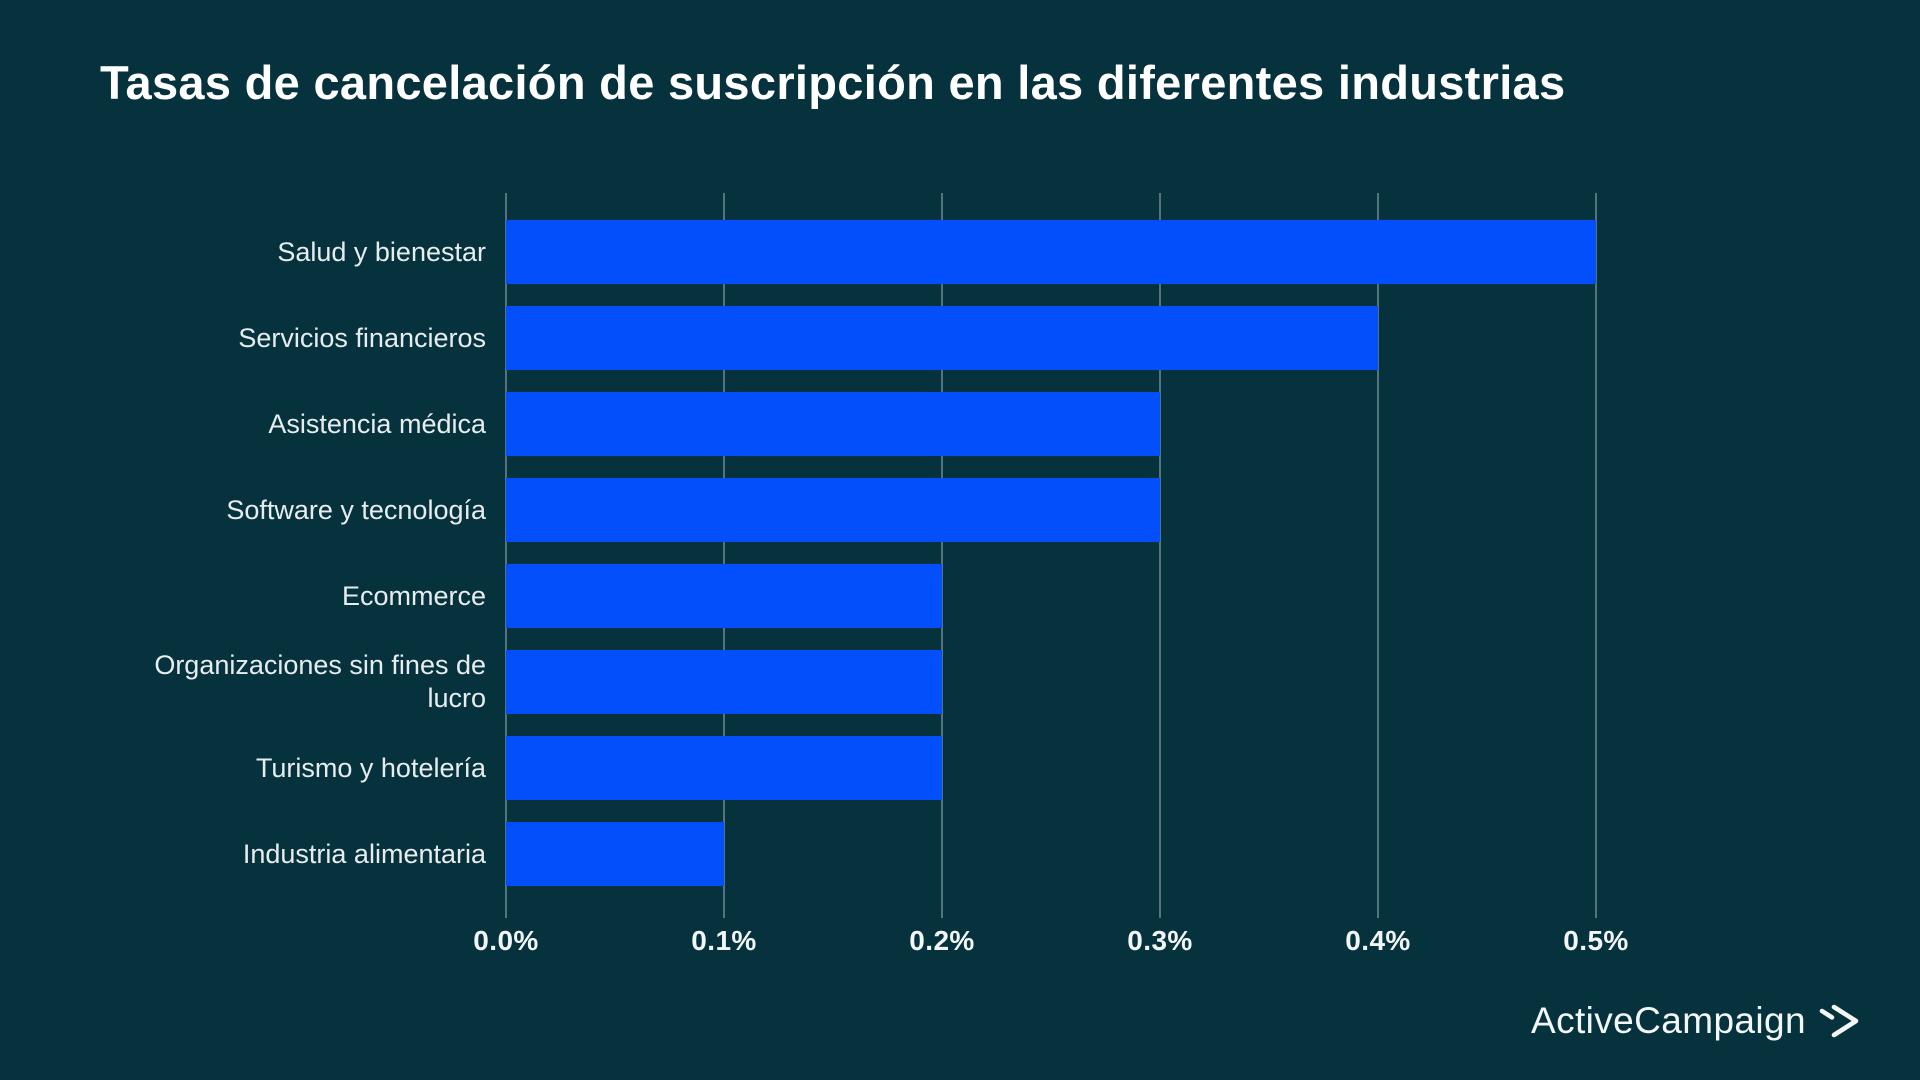 The height and width of the screenshot is (1080, 1920). Describe the element at coordinates (1160, 940) in the screenshot. I see `x-tick-label: 0.3%` at that location.